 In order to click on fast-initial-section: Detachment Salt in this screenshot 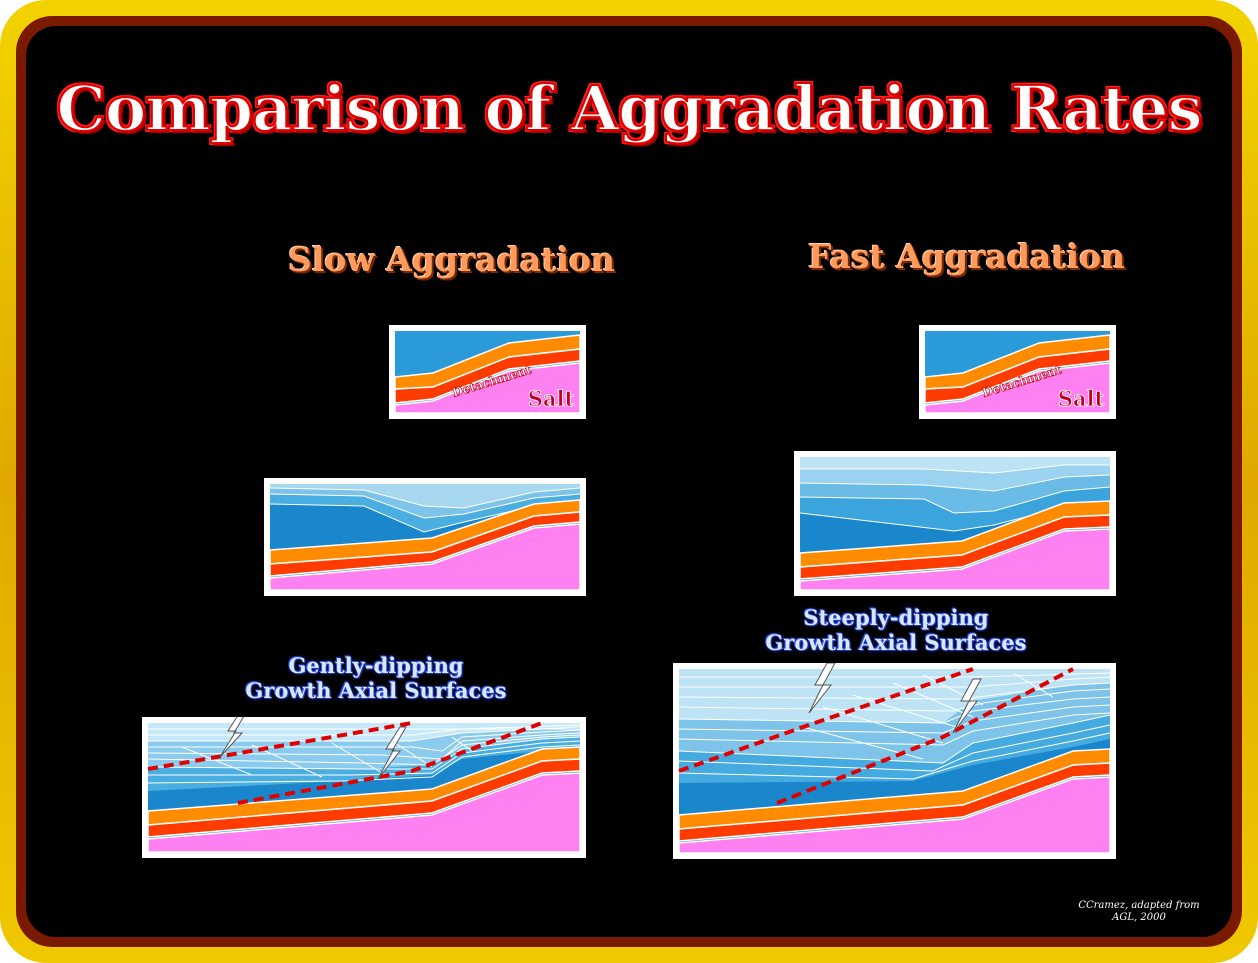, I will do `click(1017, 372)`.